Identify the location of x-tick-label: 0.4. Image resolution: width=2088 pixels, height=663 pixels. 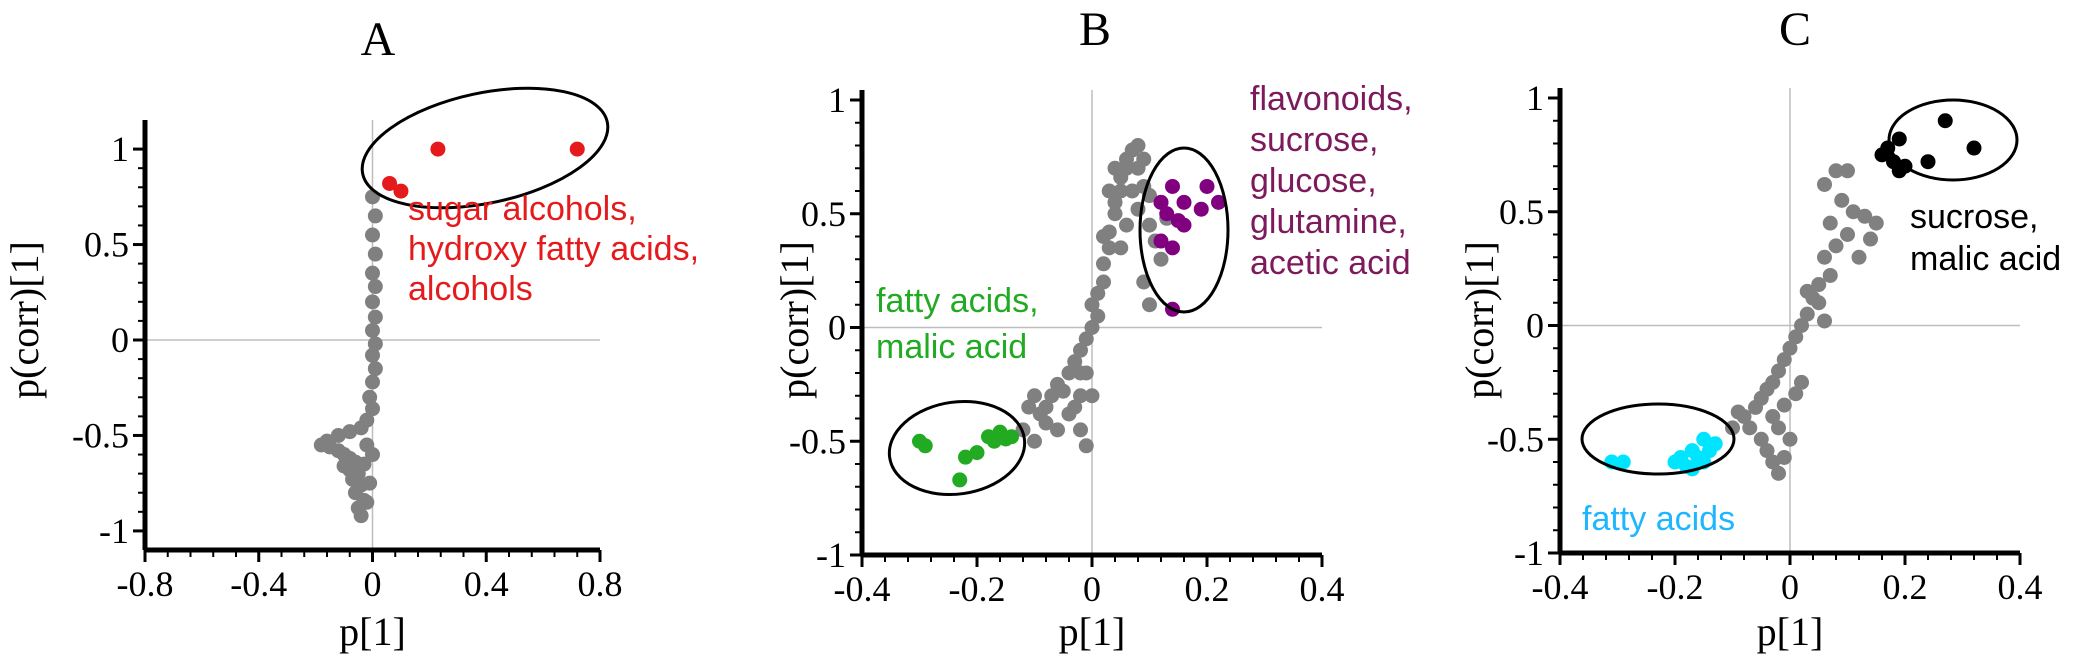
(2020, 587).